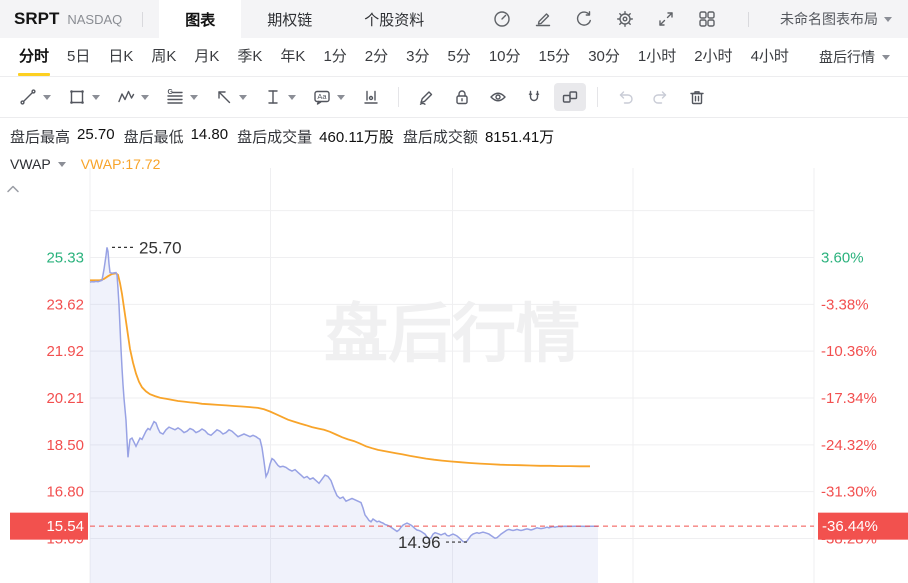 This screenshot has height=583, width=908. What do you see at coordinates (207, 56) in the screenshot?
I see `timeframe-month-k: 月K` at bounding box center [207, 56].